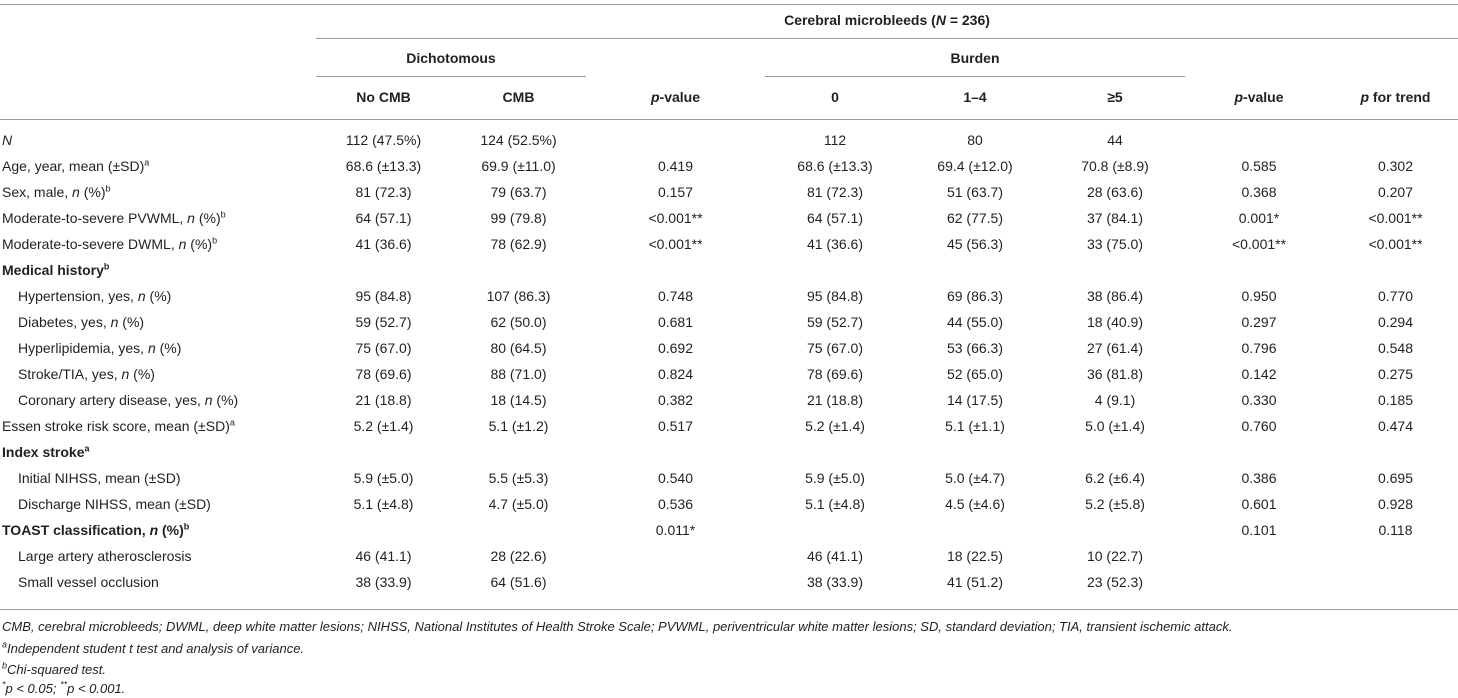  Describe the element at coordinates (158, 504) in the screenshot. I see `row-label: Discharge NIHSS, mean (±SD)` at that location.